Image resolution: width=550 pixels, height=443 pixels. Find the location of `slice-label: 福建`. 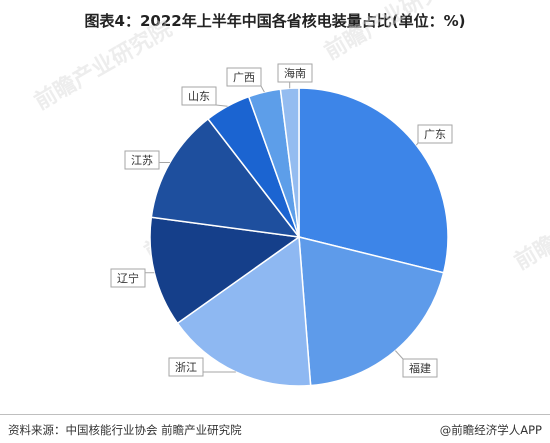

slice-label: 福建 is located at coordinates (420, 368).